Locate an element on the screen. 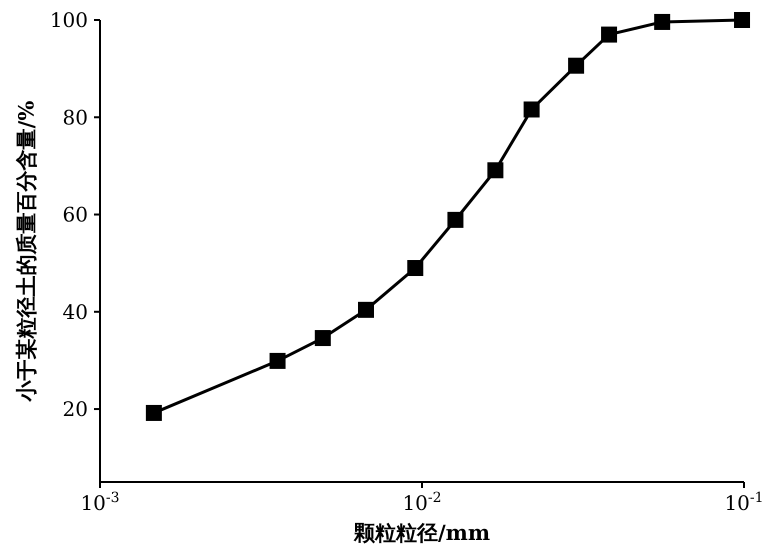 The height and width of the screenshot is (558, 778). x-tick-label: 10$^{-1}$ is located at coordinates (744, 502).